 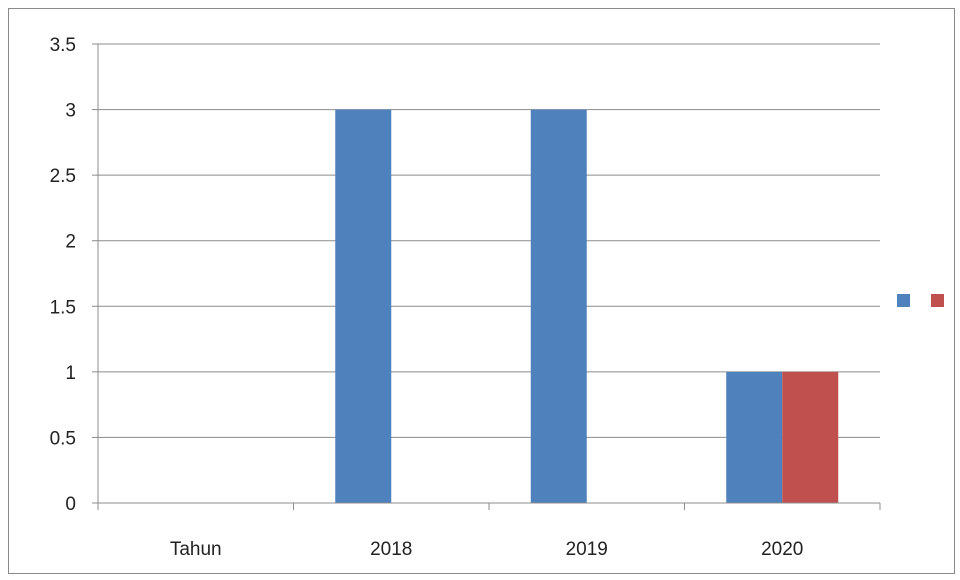 I want to click on y-tick-label: 3, so click(x=70, y=111).